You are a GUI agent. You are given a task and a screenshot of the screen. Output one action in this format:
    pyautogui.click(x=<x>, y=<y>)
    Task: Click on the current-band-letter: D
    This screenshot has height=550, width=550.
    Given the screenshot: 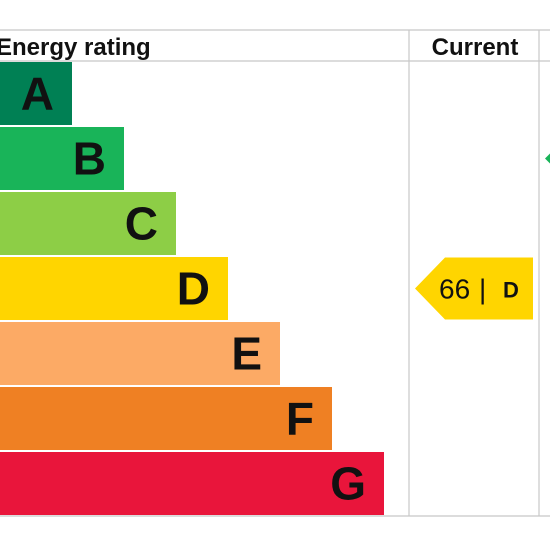 What is the action you would take?
    pyautogui.click(x=511, y=290)
    